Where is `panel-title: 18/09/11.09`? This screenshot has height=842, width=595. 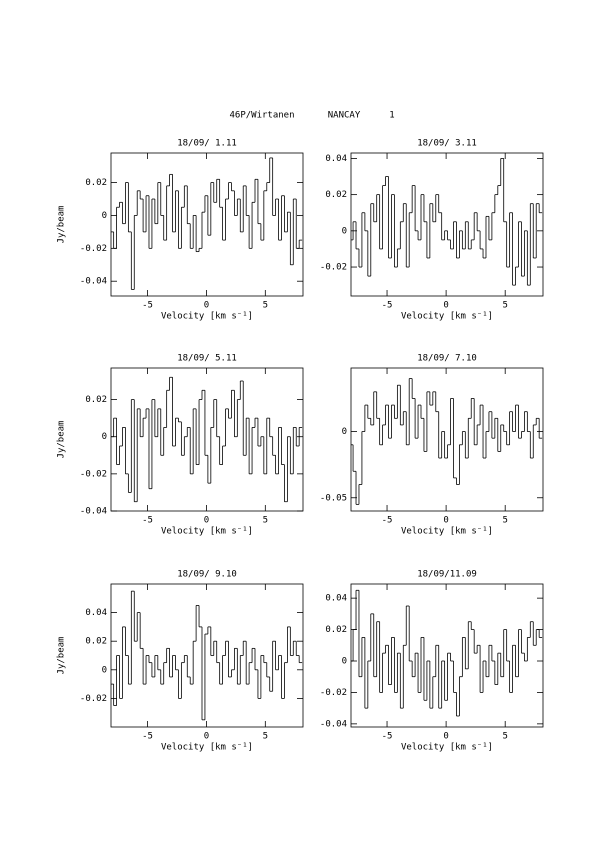 panel-title: 18/09/11.09 is located at coordinates (447, 575).